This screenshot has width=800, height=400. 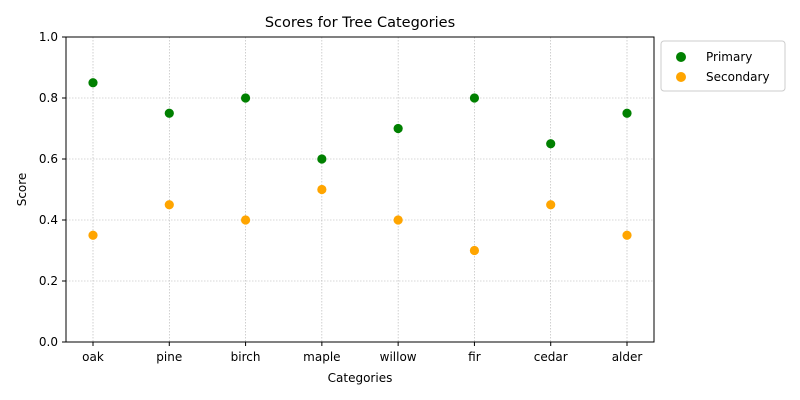 I want to click on x-tick-label-willow: willow, so click(x=398, y=357).